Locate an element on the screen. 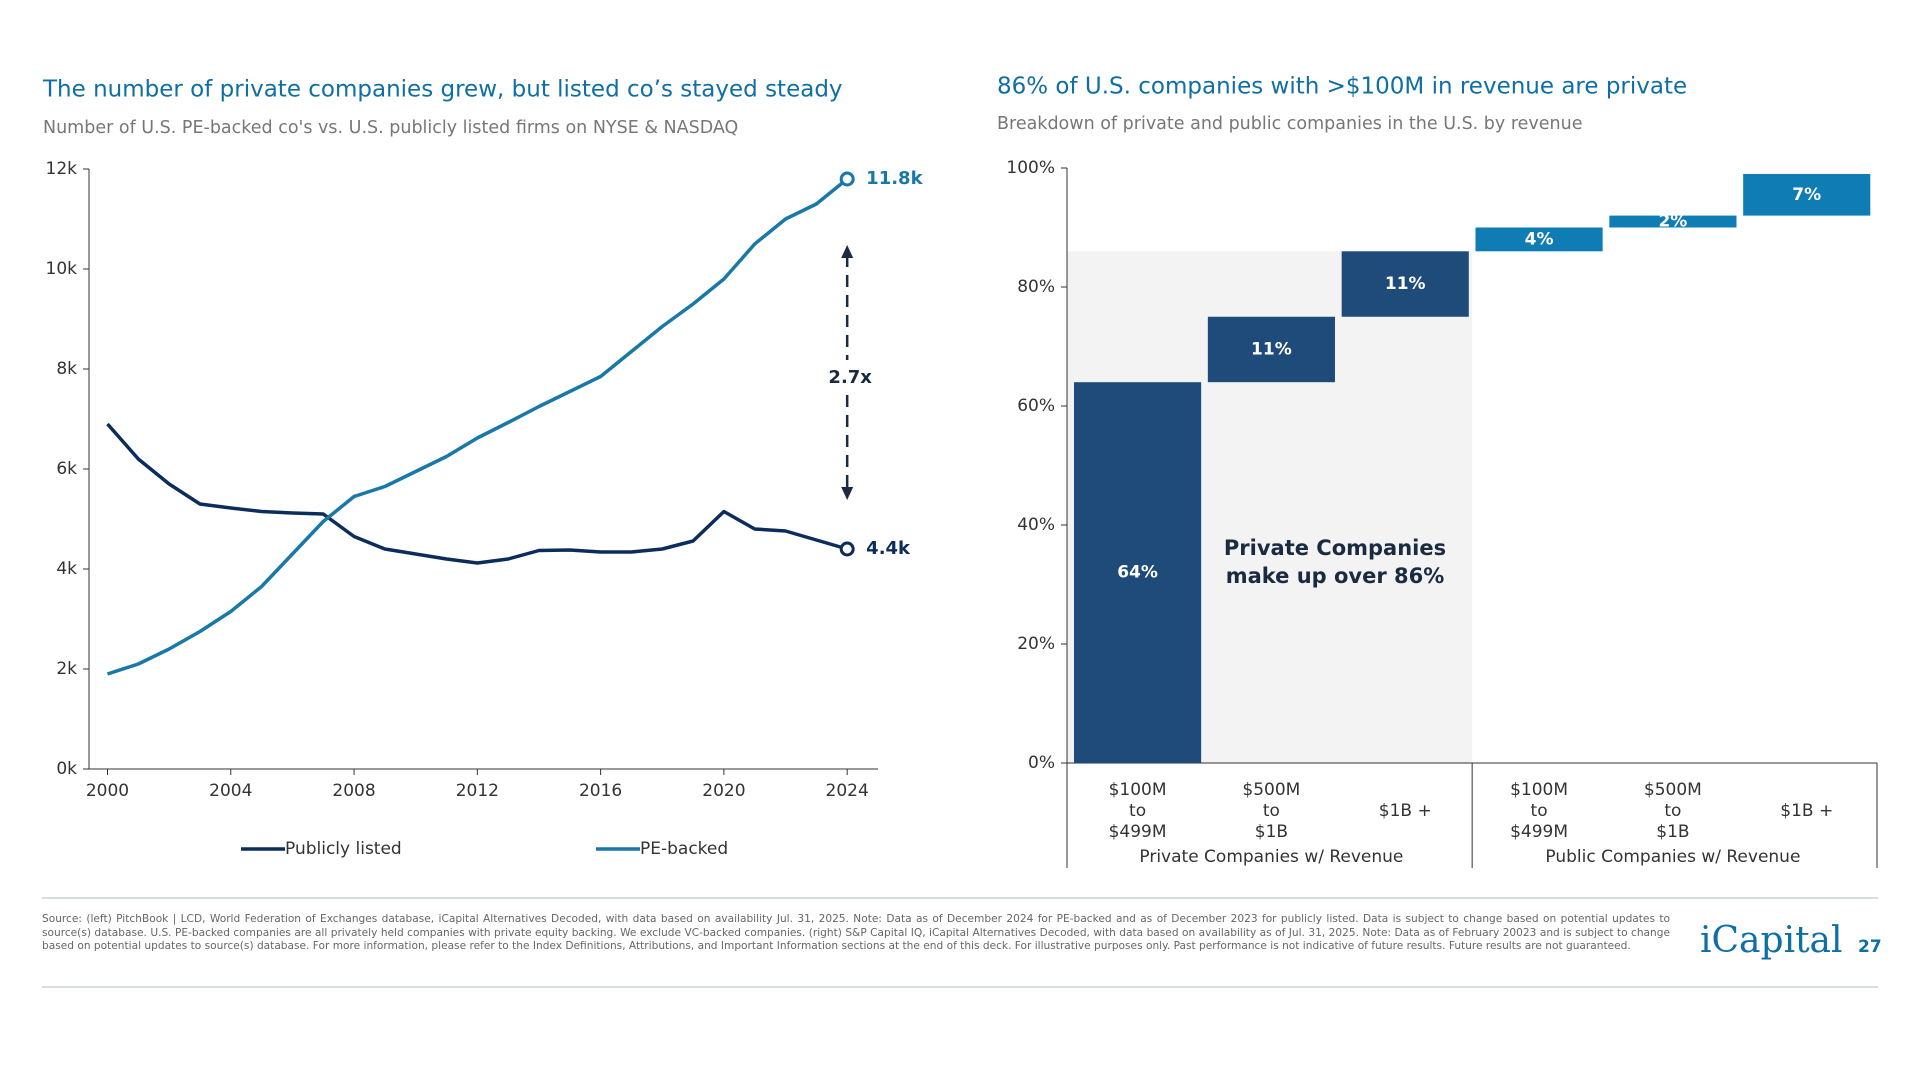 Image resolution: width=1920 pixels, height=1080 pixels. y-tick-label: 20% is located at coordinates (1036, 644).